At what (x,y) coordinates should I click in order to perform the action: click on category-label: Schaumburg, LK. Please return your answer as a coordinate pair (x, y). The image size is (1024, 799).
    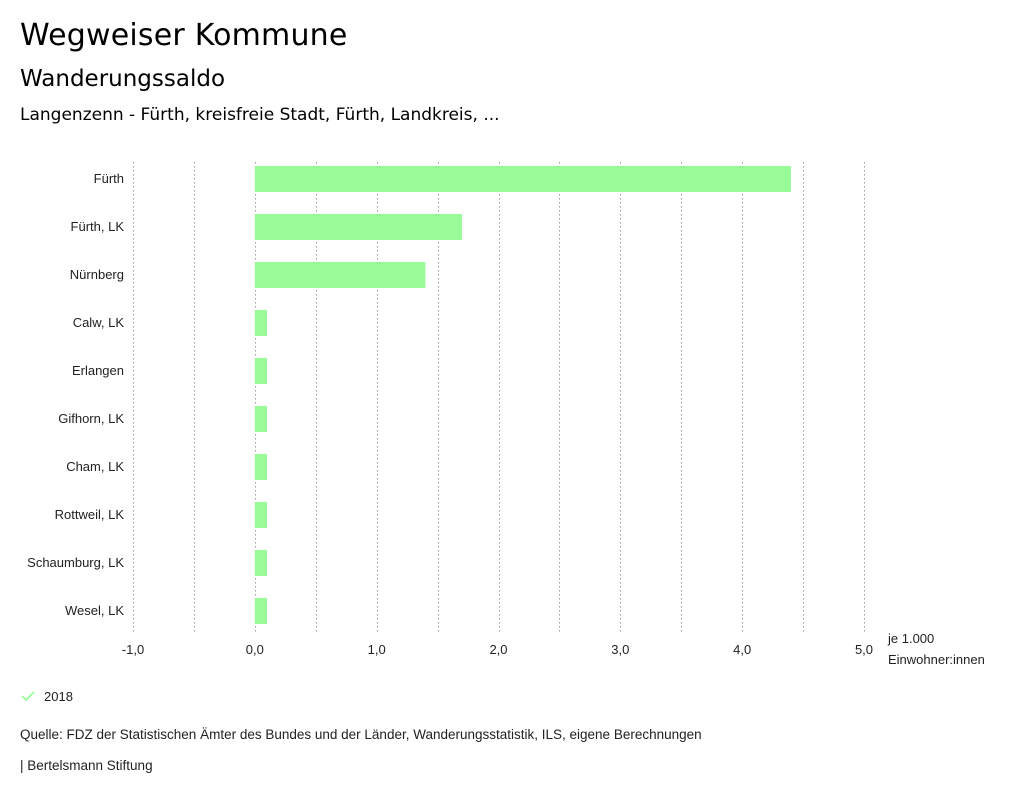
    Looking at the image, I should click on (75, 562).